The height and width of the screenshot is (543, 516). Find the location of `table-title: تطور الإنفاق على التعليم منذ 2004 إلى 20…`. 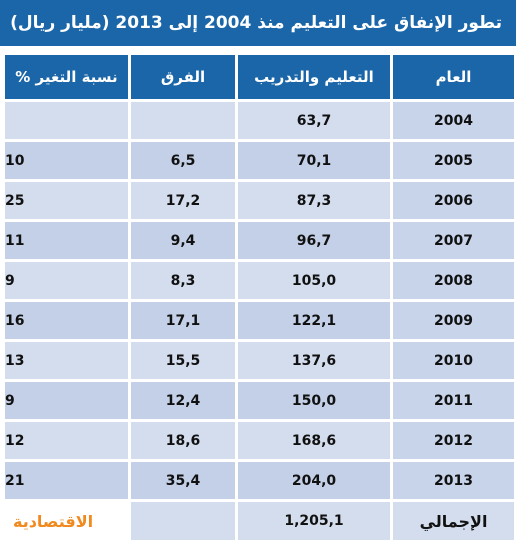

table-title: تطور الإنفاق على التعليم منذ 2004 إلى 20… is located at coordinates (258, 23).